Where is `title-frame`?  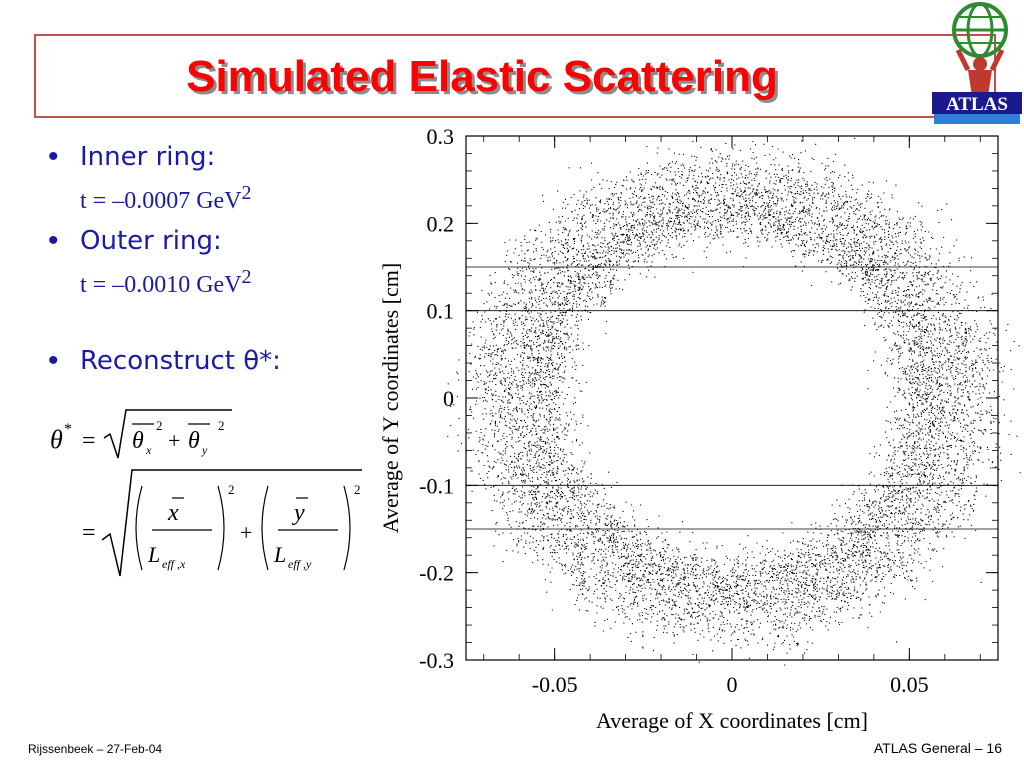 title-frame is located at coordinates (515, 76).